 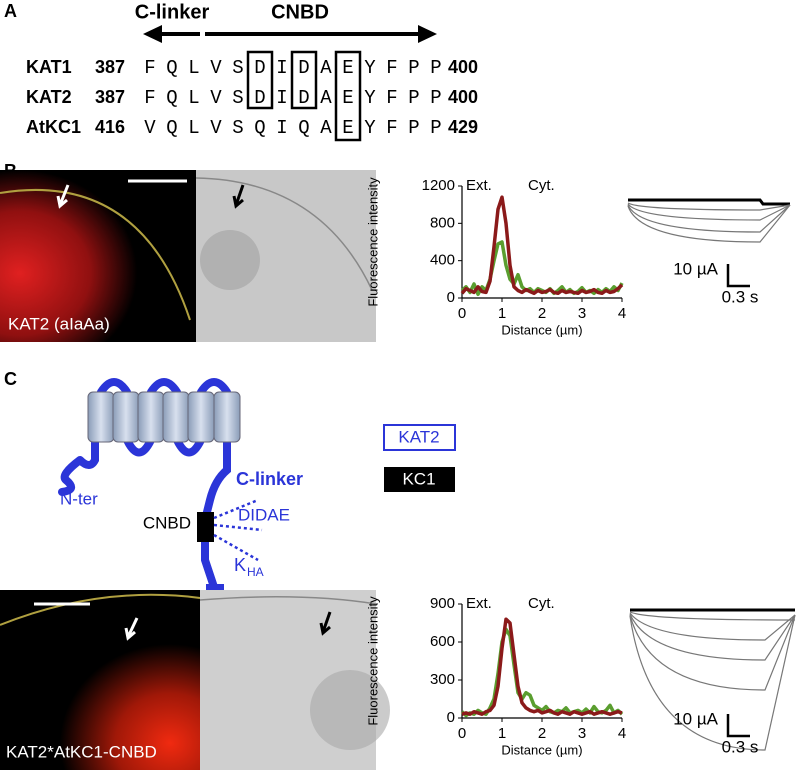 I want to click on arrow-label: CNBD, so click(x=300, y=12).